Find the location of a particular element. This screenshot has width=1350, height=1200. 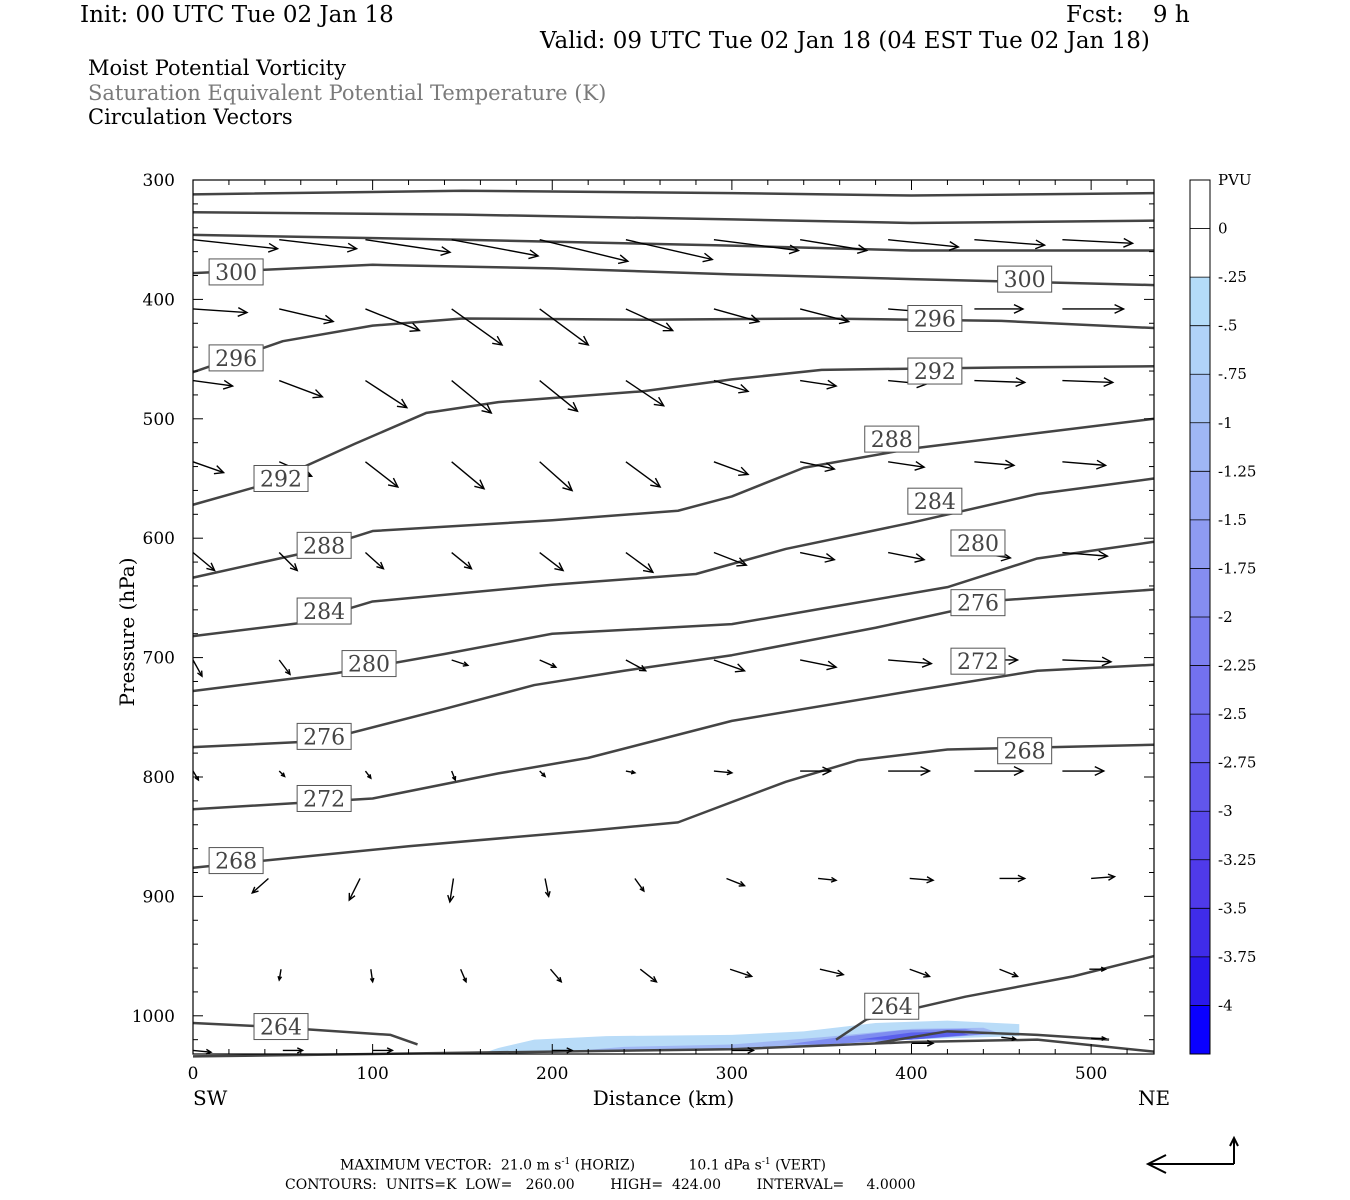

contour-label: 264 is located at coordinates (281, 1027).